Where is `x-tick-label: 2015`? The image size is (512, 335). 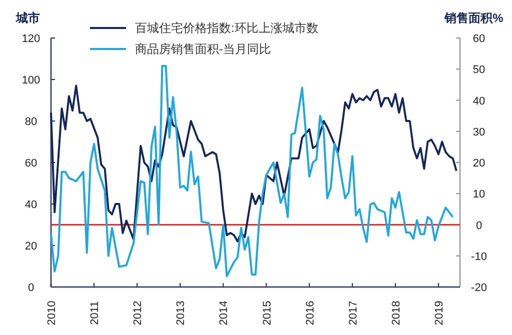
x-tick-label: 2015 is located at coordinates (267, 313).